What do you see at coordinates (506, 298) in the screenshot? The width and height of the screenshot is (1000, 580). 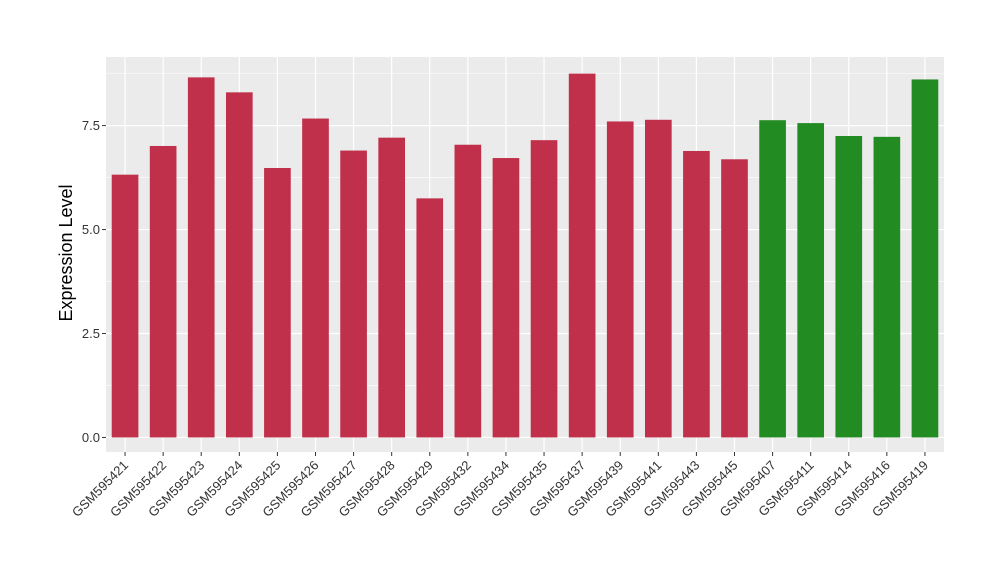 I see `bar-GSM595434` at bounding box center [506, 298].